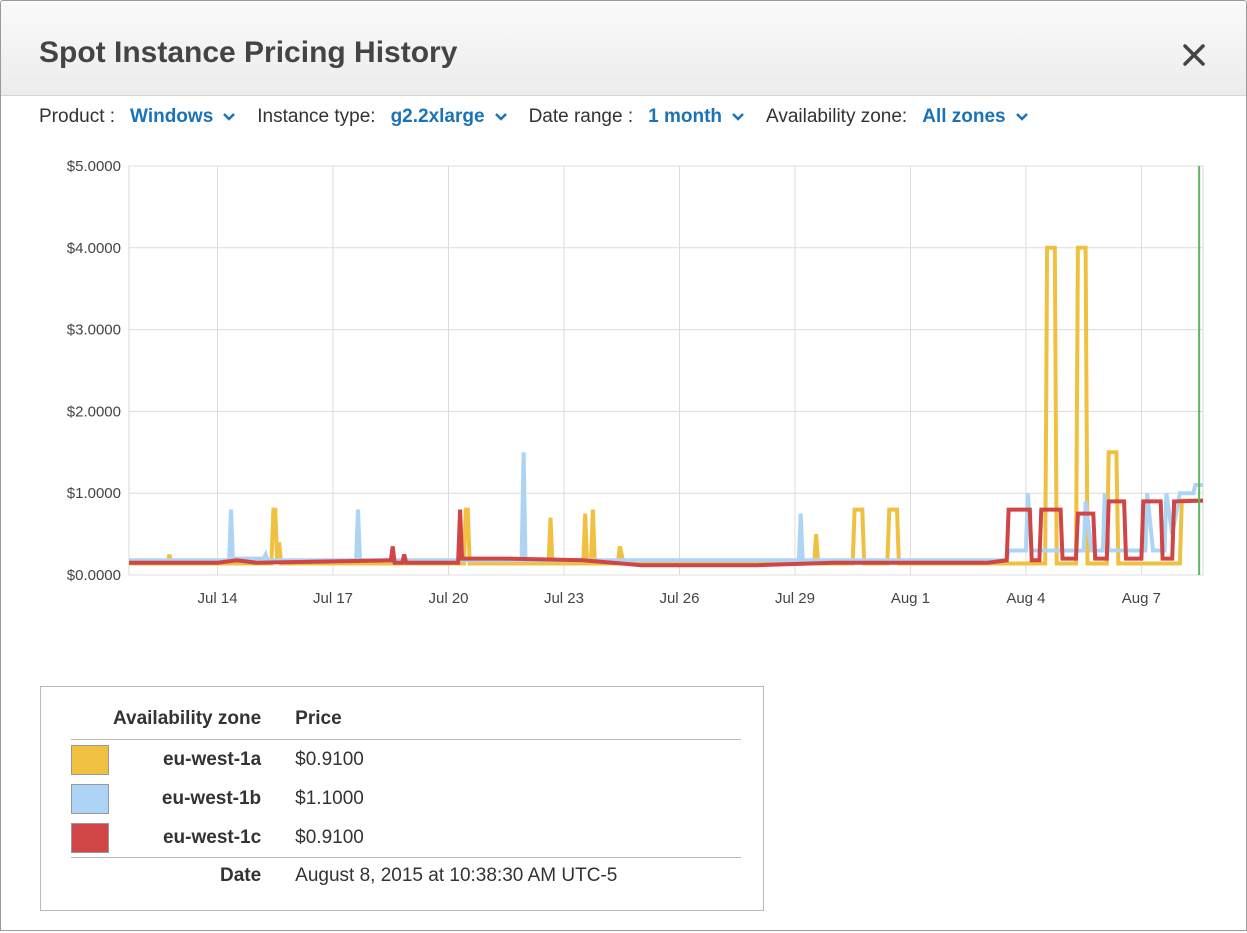 The height and width of the screenshot is (933, 1247). I want to click on legend-zone: eu-west-1a, so click(212, 759).